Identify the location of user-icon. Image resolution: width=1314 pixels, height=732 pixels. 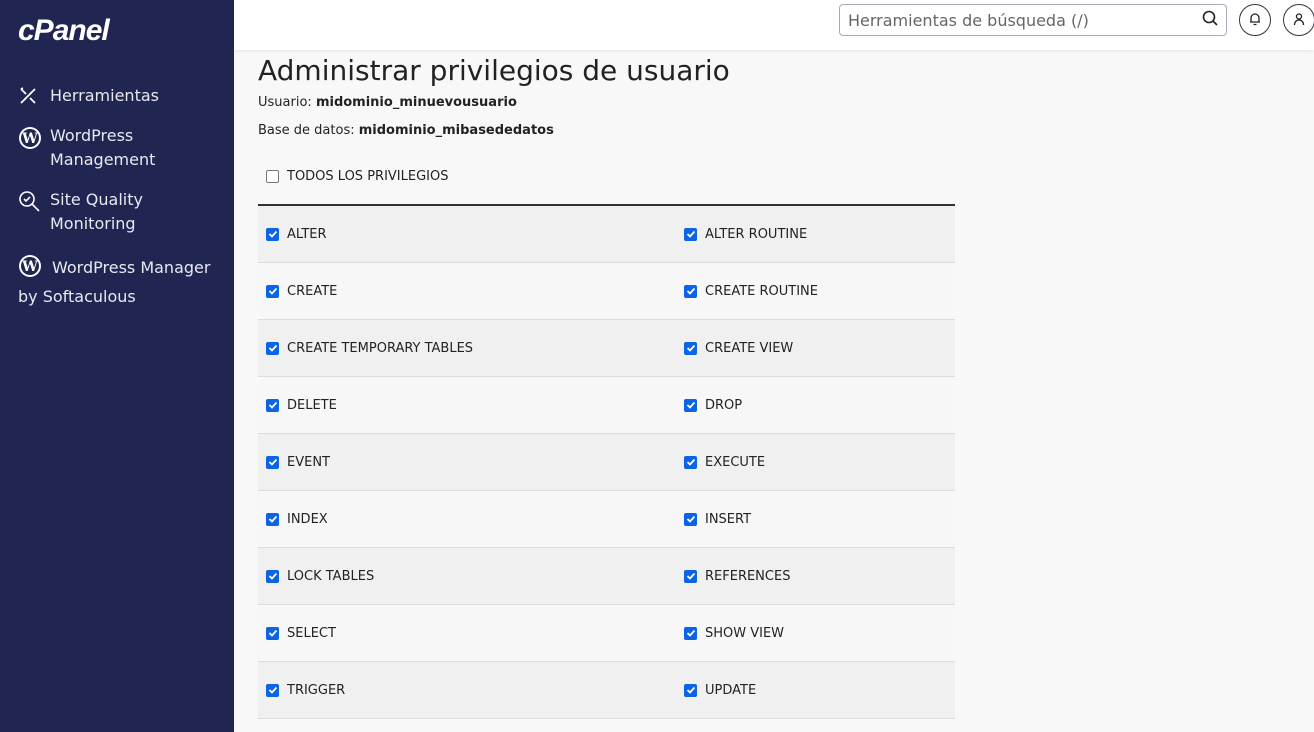
(1299, 20).